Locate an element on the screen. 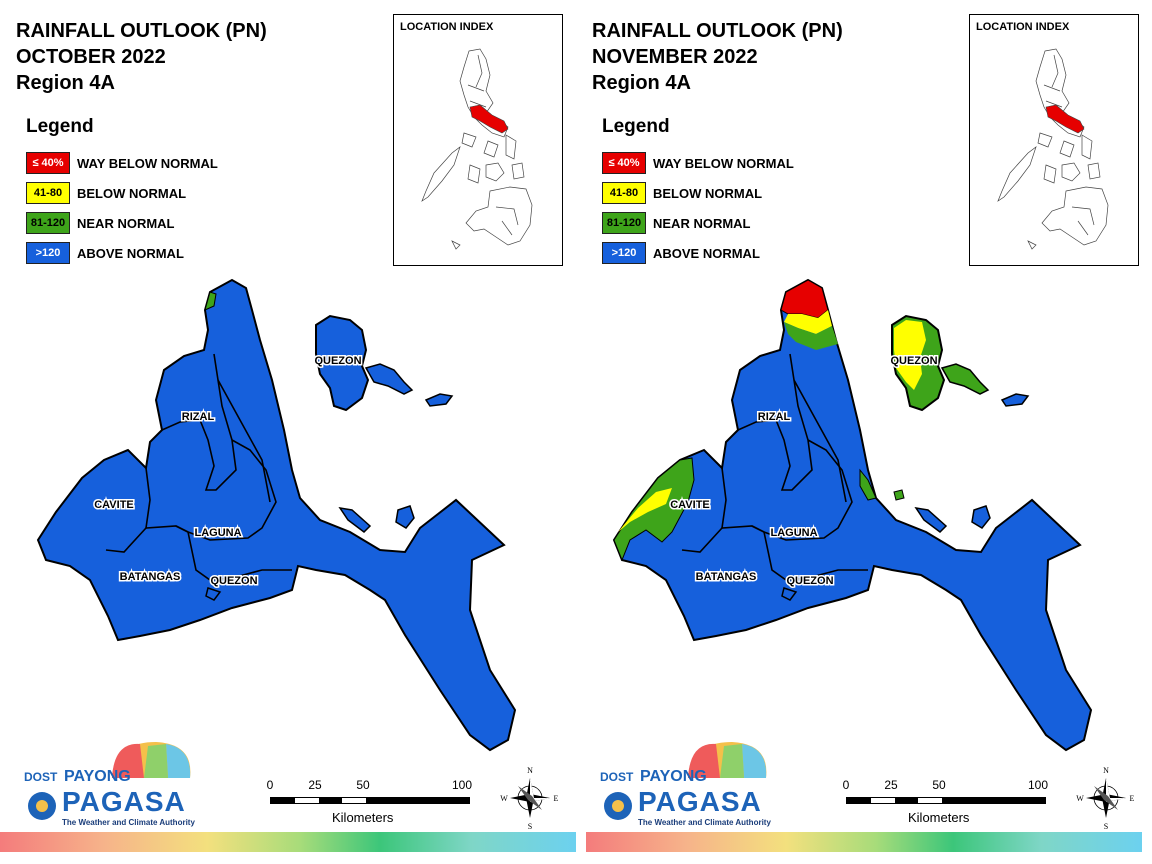 The image size is (1152, 864). scale-tick: 25 is located at coordinates (315, 785).